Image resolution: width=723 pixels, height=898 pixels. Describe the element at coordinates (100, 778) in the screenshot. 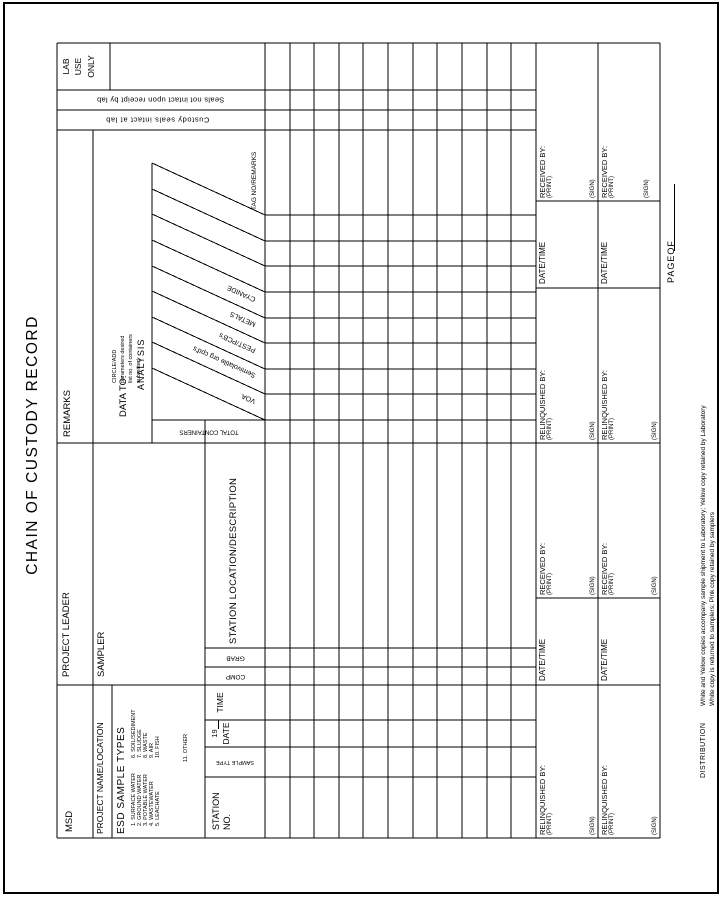

I see `project-name-location-label: PROJECT NAME/LOCATION` at that location.